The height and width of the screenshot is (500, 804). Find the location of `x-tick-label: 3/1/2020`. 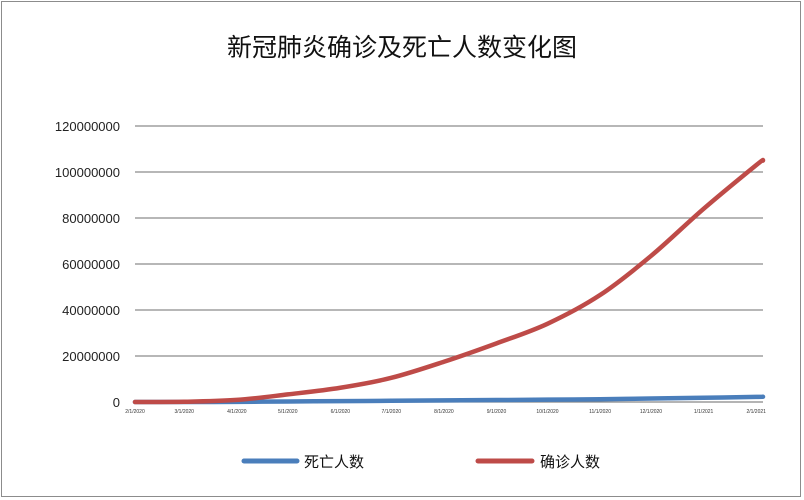

x-tick-label: 3/1/2020 is located at coordinates (184, 412).